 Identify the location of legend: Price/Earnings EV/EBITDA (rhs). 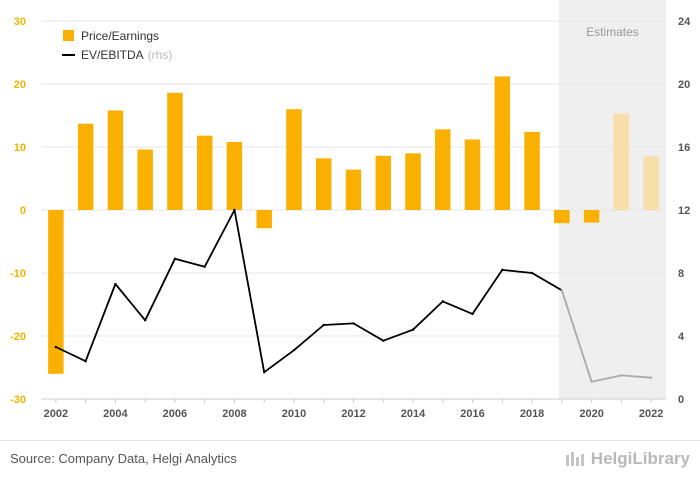
(117, 45).